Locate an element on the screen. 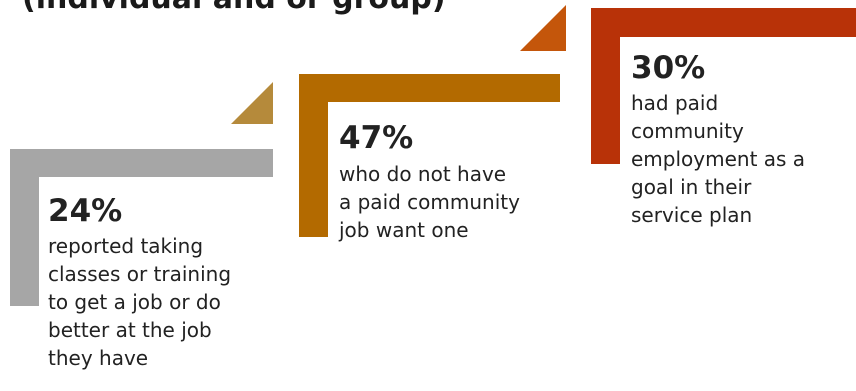 The width and height of the screenshot is (856, 391). step-1-percent: 24% is located at coordinates (85, 211).